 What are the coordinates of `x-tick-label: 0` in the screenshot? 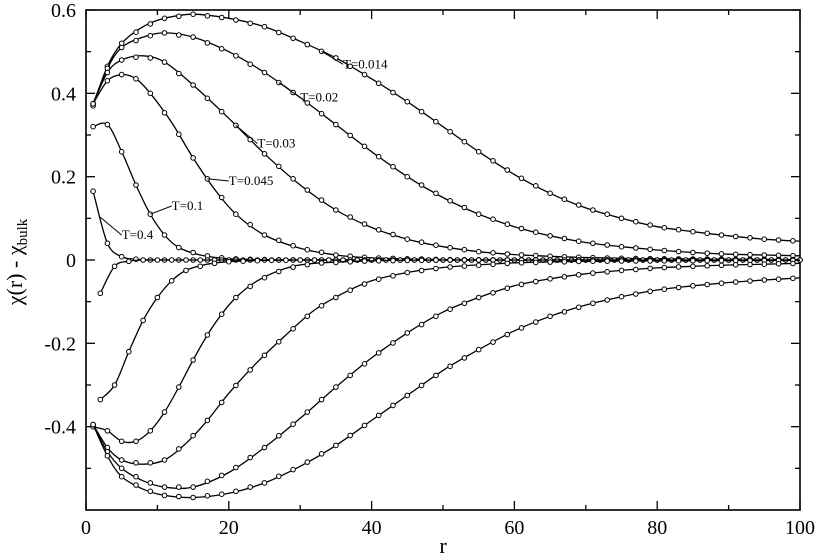 It's located at (86, 528).